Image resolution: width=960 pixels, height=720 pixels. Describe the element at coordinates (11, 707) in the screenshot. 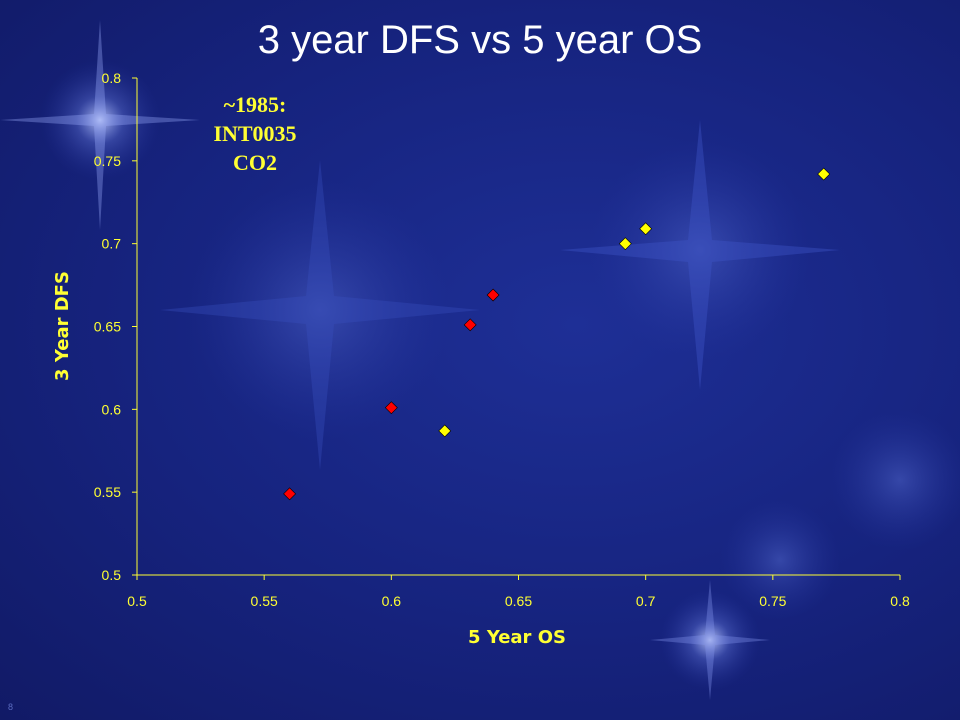

I see `page-number: 8` at that location.